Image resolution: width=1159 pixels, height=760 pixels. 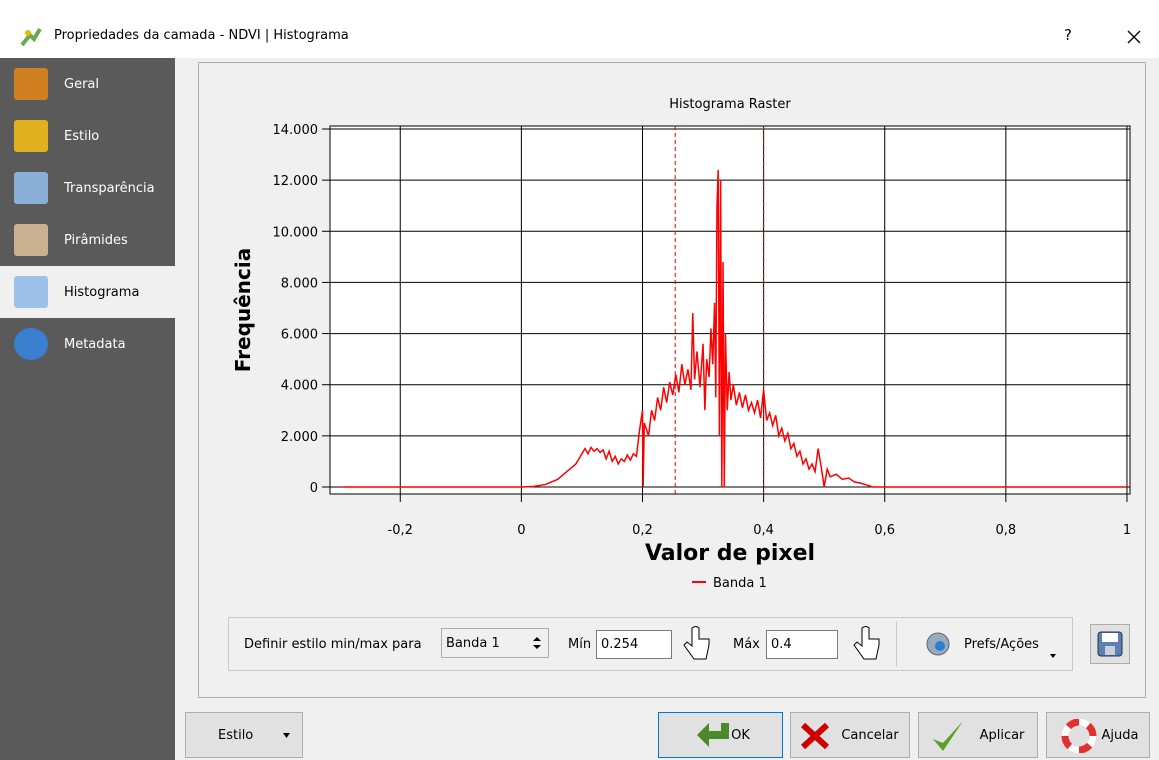 I want to click on cancel-button: Cancelar, so click(x=850, y=735).